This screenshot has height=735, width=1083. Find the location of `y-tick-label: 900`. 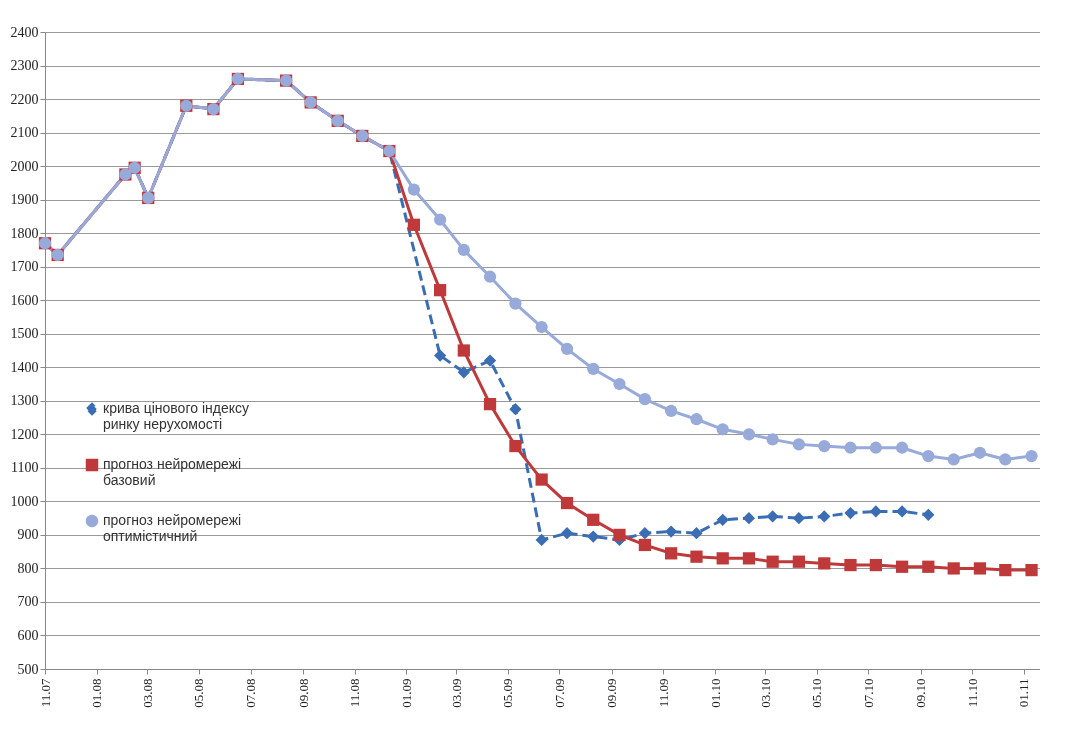

y-tick-label: 900 is located at coordinates (28, 535).